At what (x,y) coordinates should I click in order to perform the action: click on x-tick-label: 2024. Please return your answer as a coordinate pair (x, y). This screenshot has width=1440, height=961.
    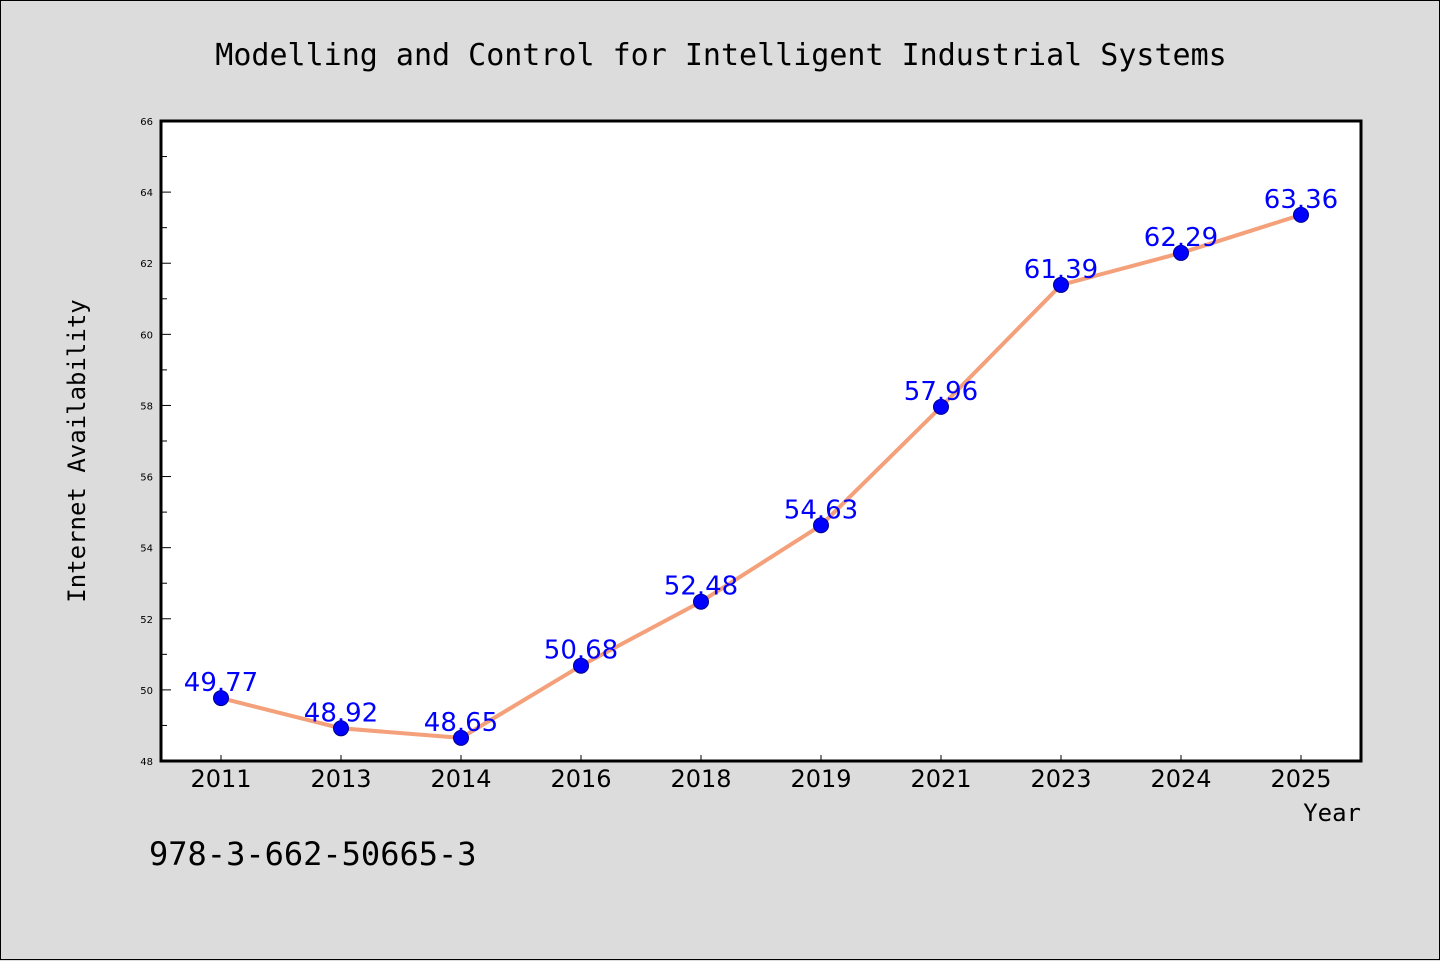
    Looking at the image, I should click on (1180, 779).